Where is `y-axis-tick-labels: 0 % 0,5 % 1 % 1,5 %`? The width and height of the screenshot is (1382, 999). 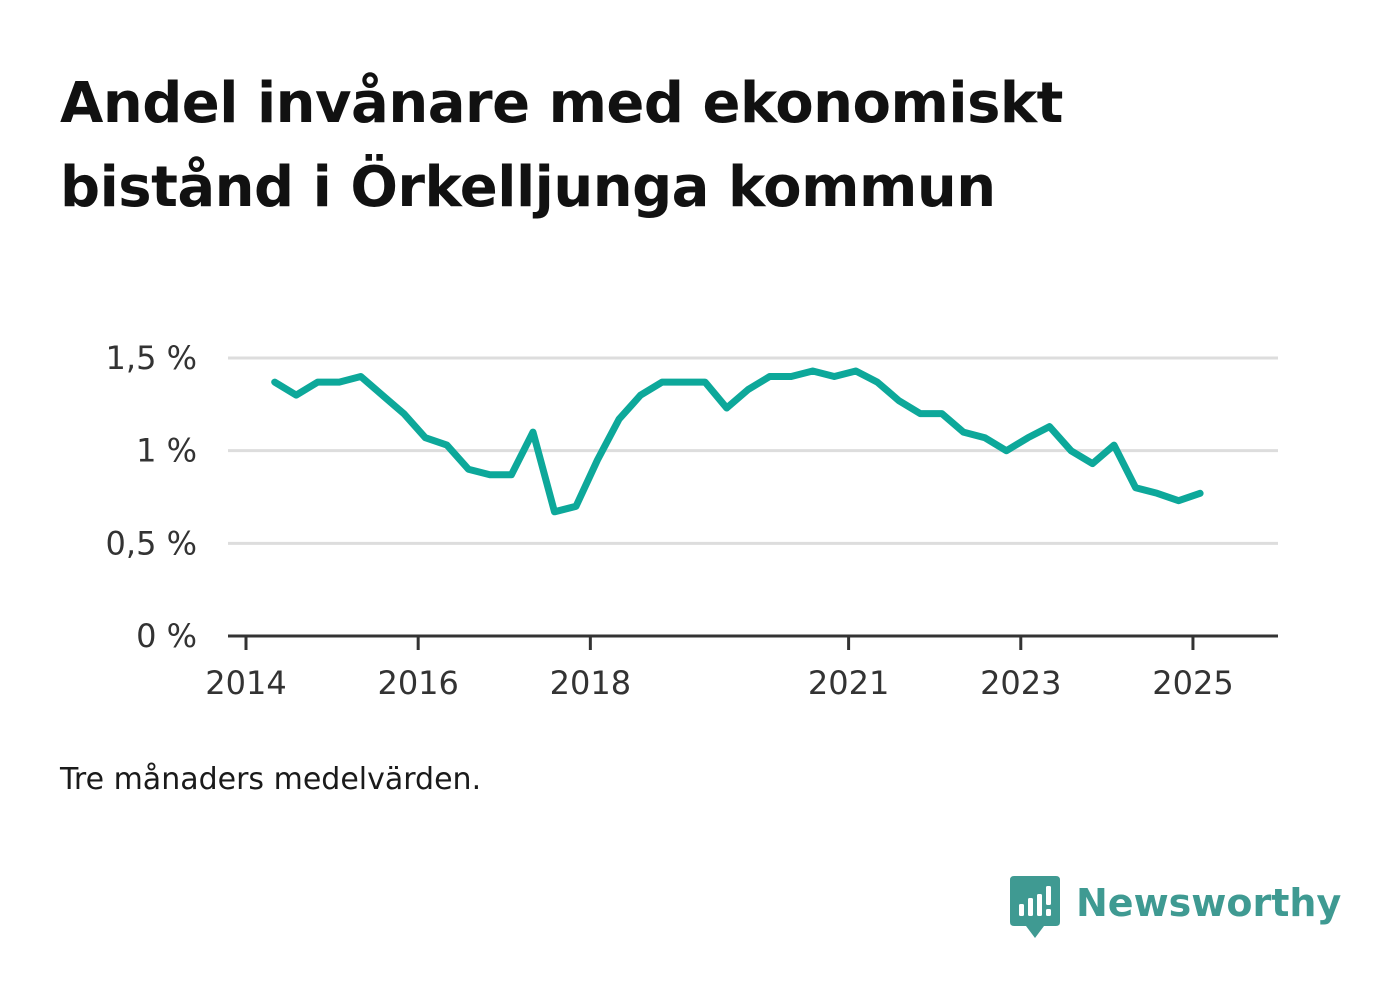
y-axis-tick-labels: 0 % 0,5 % 1 % 1,5 % is located at coordinates (151, 497).